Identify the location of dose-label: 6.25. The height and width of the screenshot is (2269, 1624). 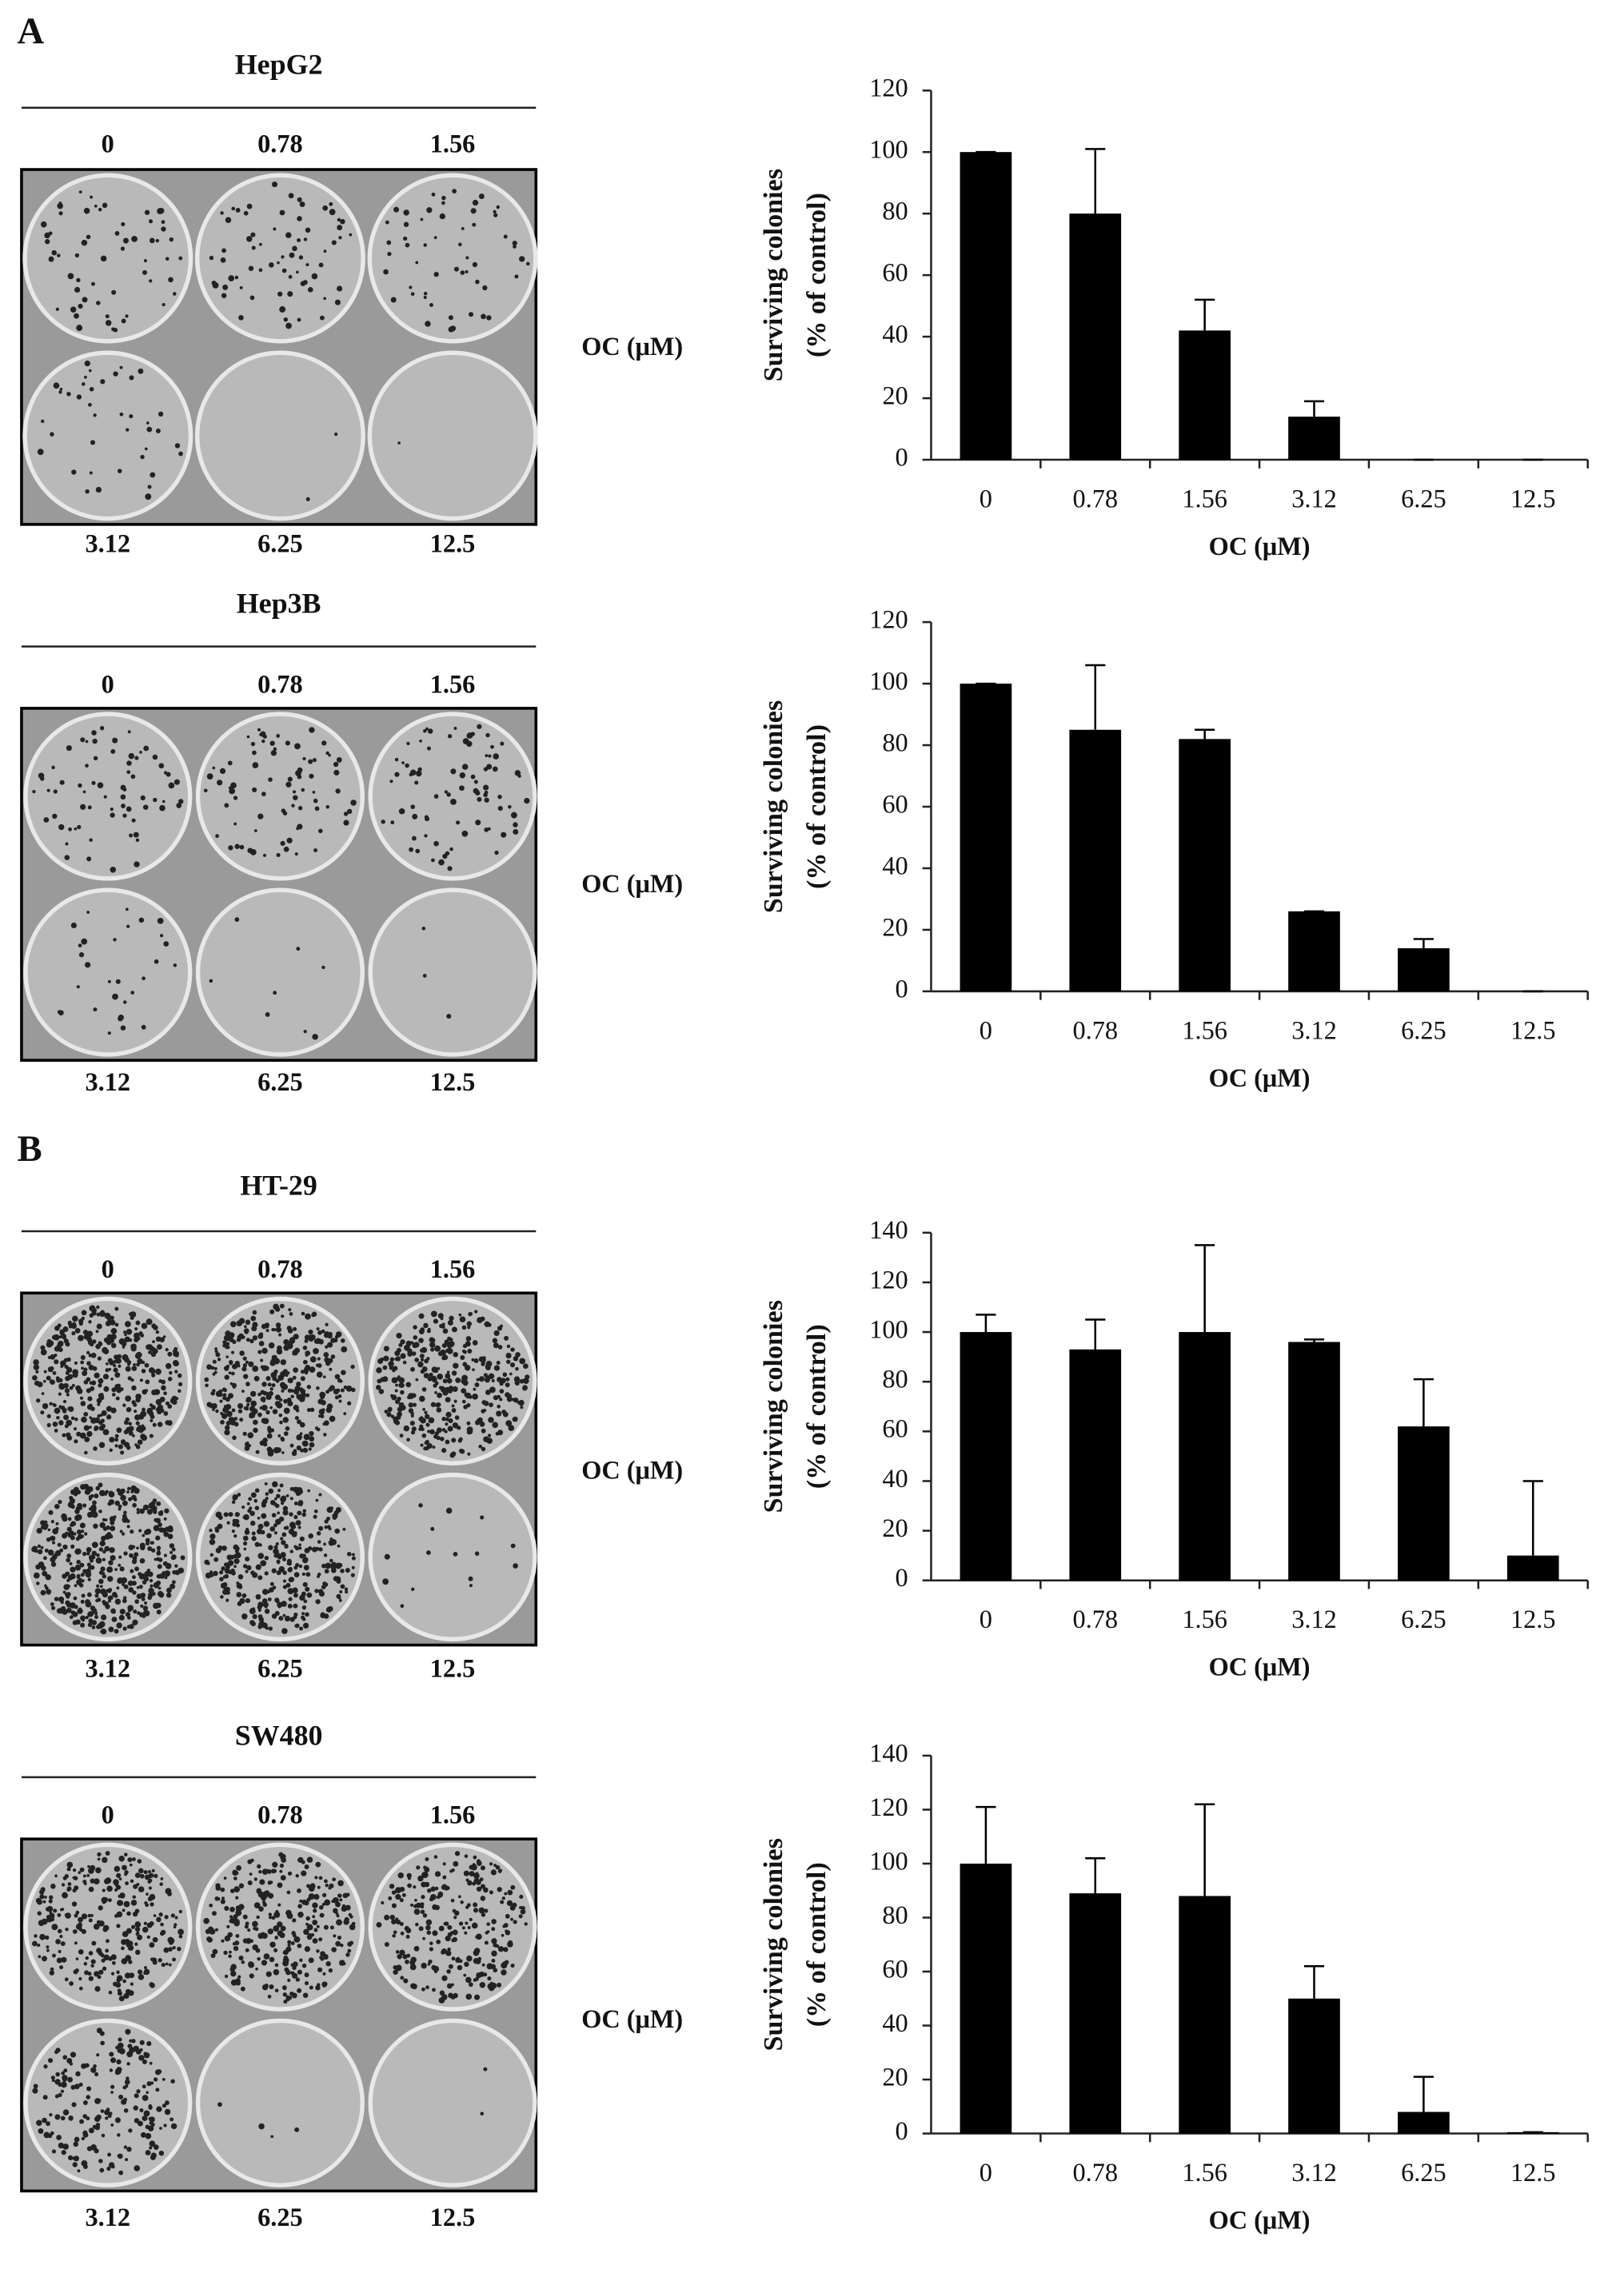
(280, 2217).